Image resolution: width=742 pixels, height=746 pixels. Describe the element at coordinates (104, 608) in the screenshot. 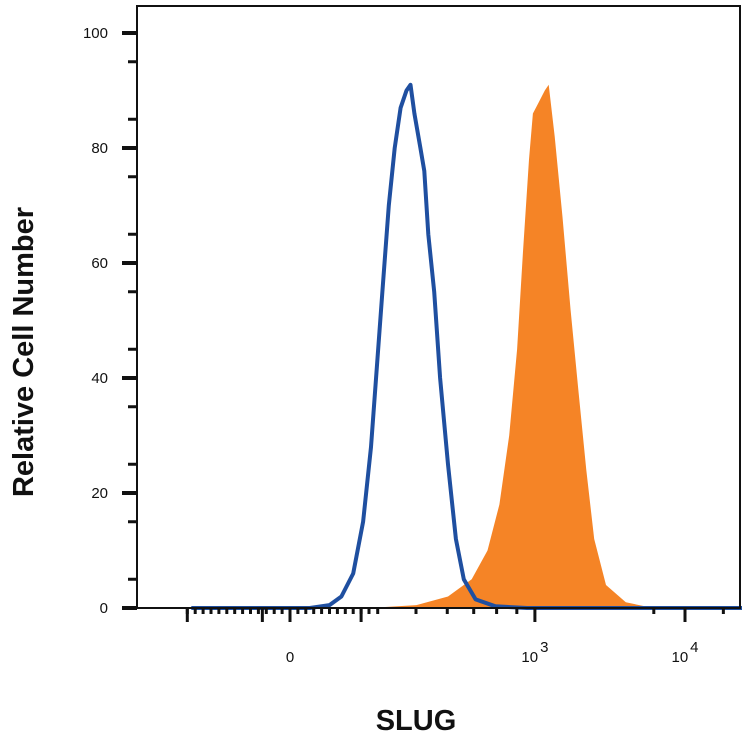

I see `y-tick-label: 0` at that location.